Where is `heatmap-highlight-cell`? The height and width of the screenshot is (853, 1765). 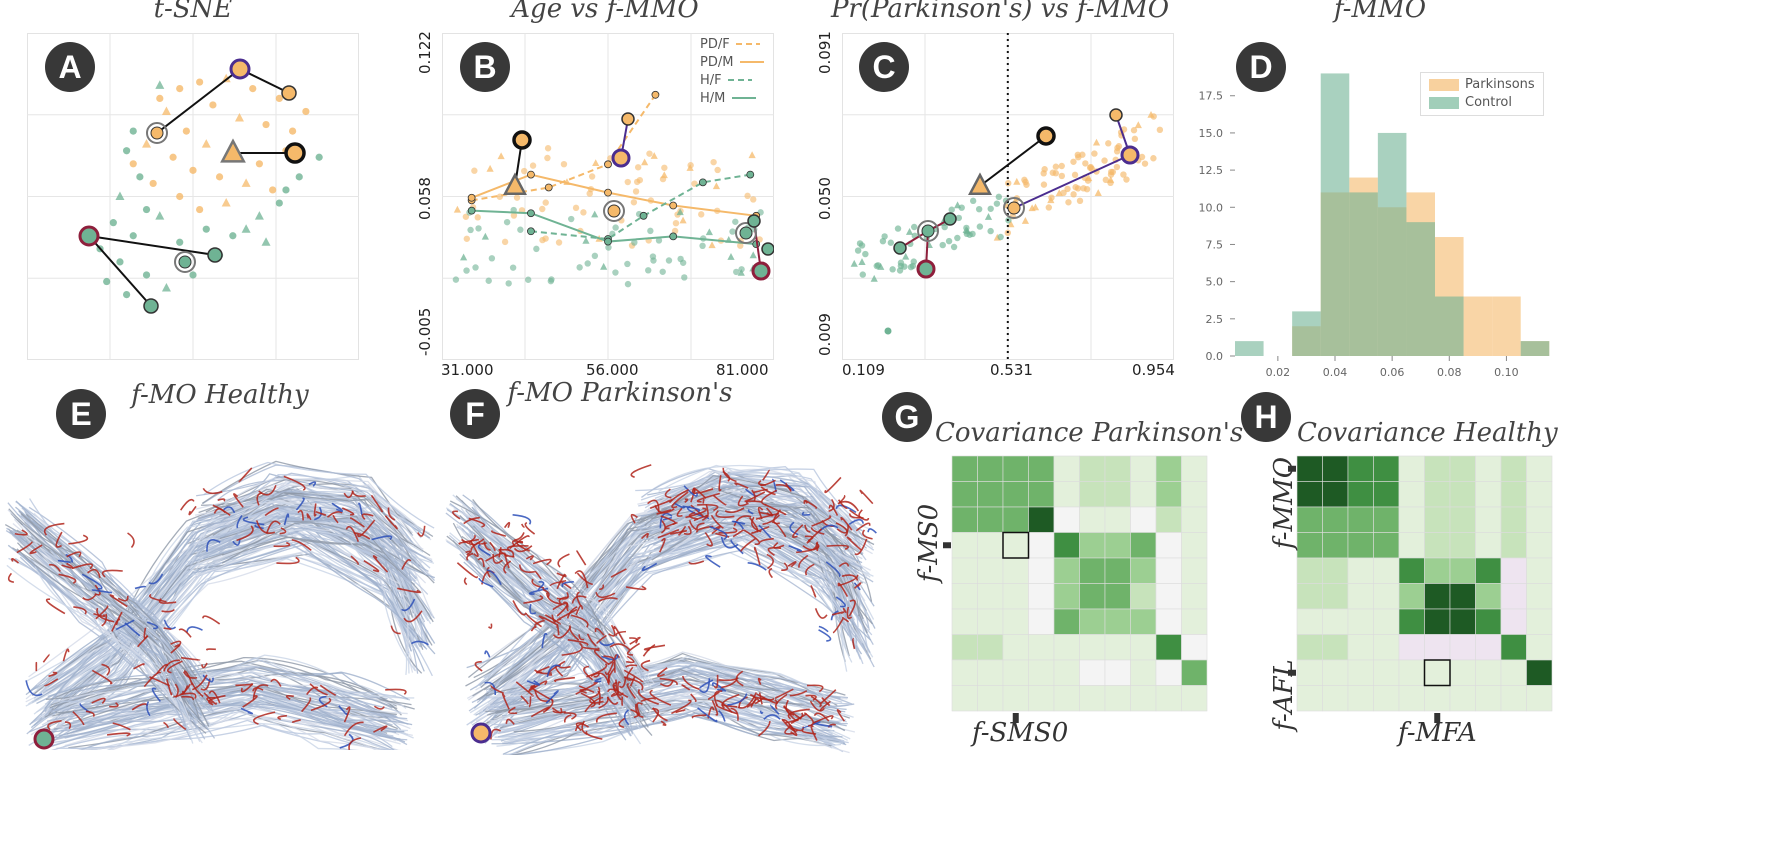
heatmap-highlight-cell is located at coordinates (1437, 673).